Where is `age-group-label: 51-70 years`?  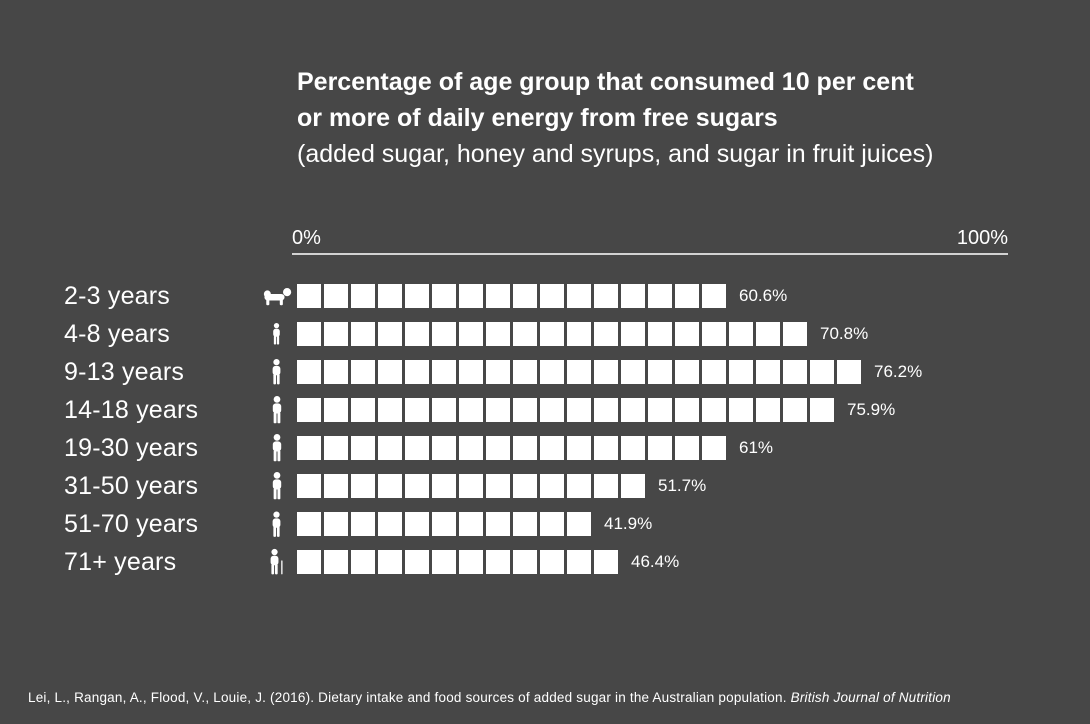
age-group-label: 51-70 years is located at coordinates (131, 523).